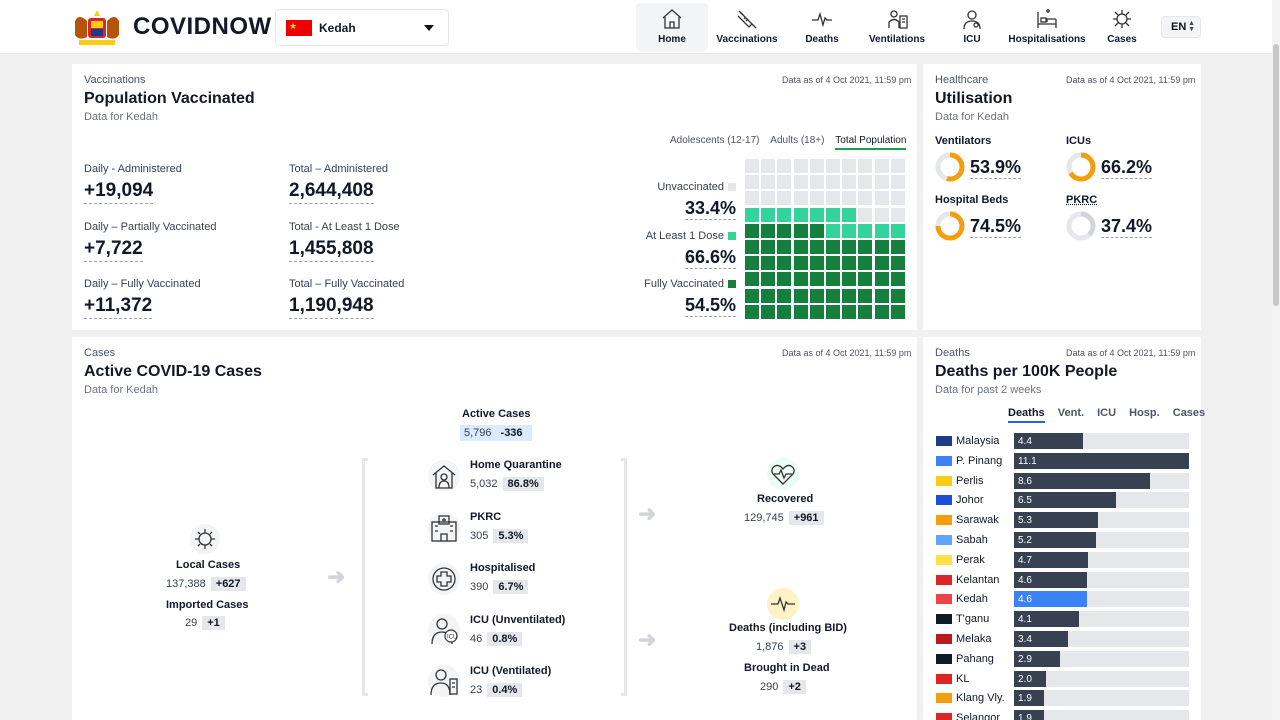 The width and height of the screenshot is (1280, 720). Describe the element at coordinates (1047, 18) in the screenshot. I see `hospital-bed-icon` at that location.